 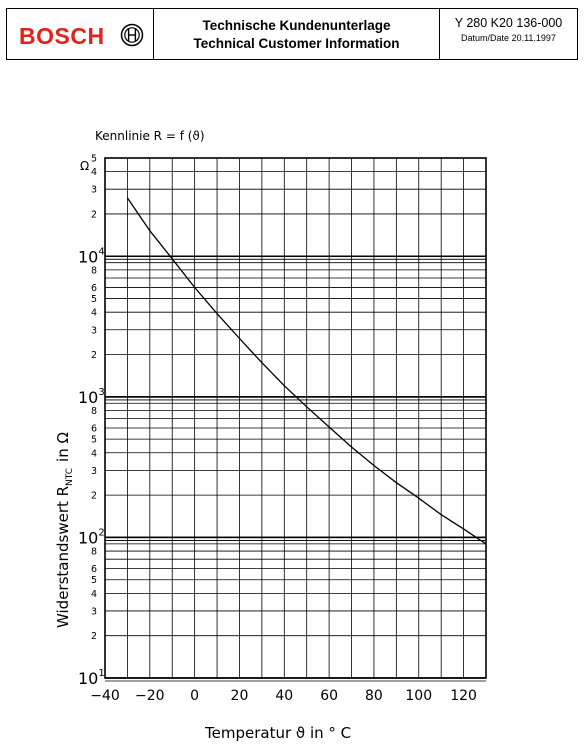 What do you see at coordinates (62, 36) in the screenshot?
I see `brand-logo-text: BOSCH` at bounding box center [62, 36].